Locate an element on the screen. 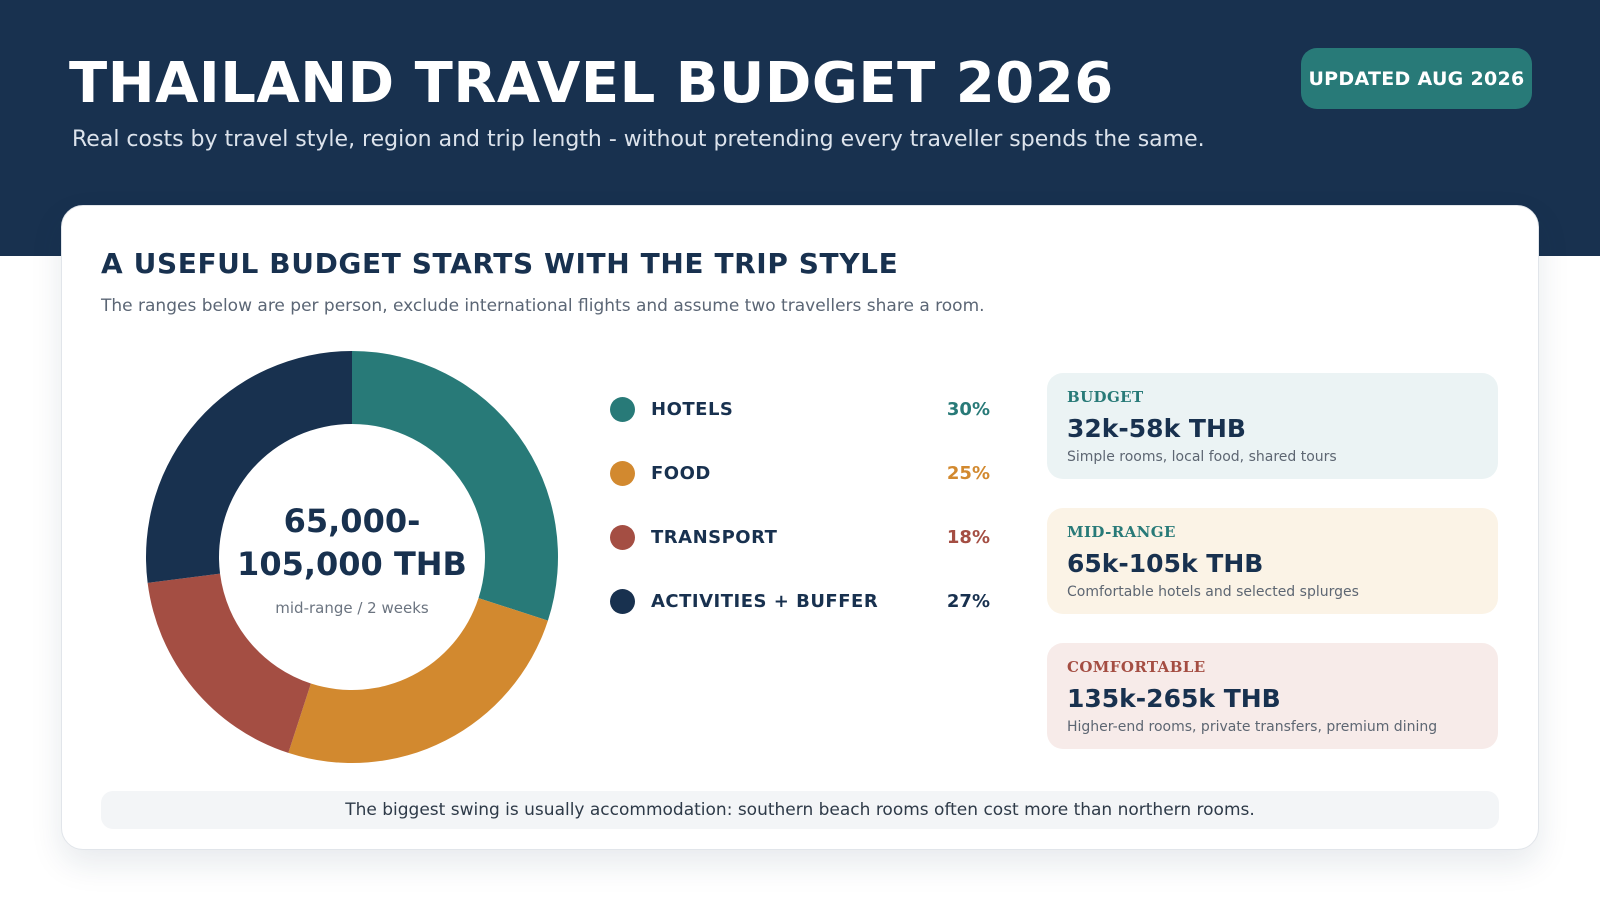  page-title: THAILAND TRAVEL BUDGET 2026 is located at coordinates (591, 83).